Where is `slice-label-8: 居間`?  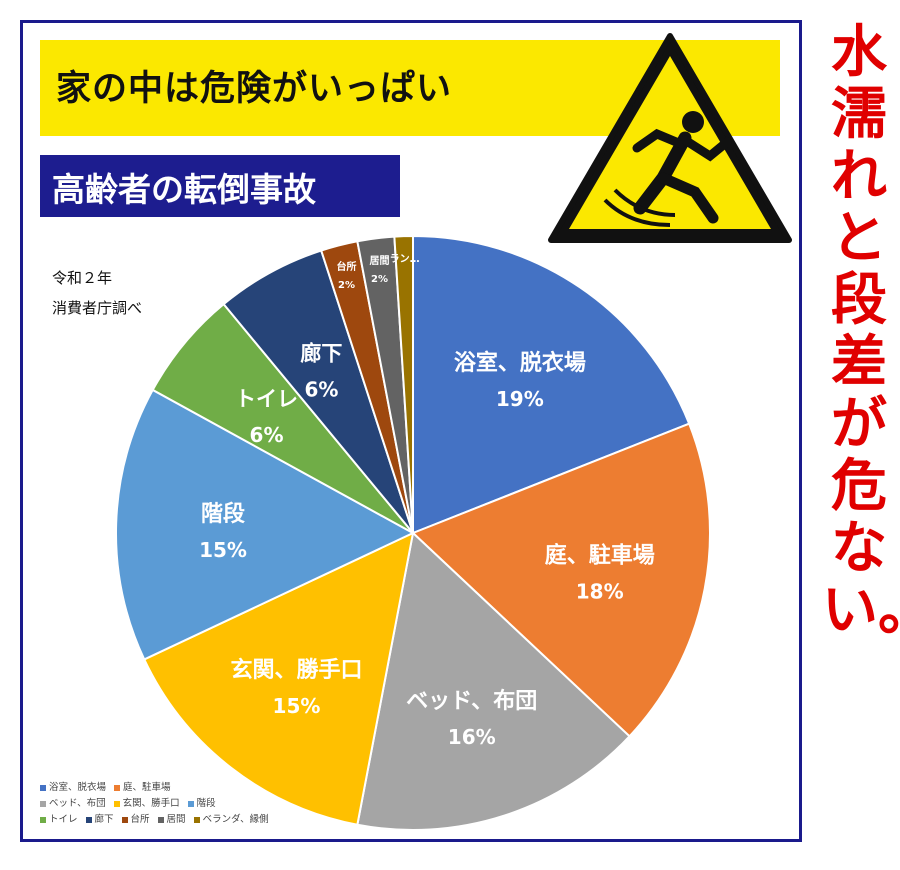
slice-label-8: 居間 is located at coordinates (379, 261).